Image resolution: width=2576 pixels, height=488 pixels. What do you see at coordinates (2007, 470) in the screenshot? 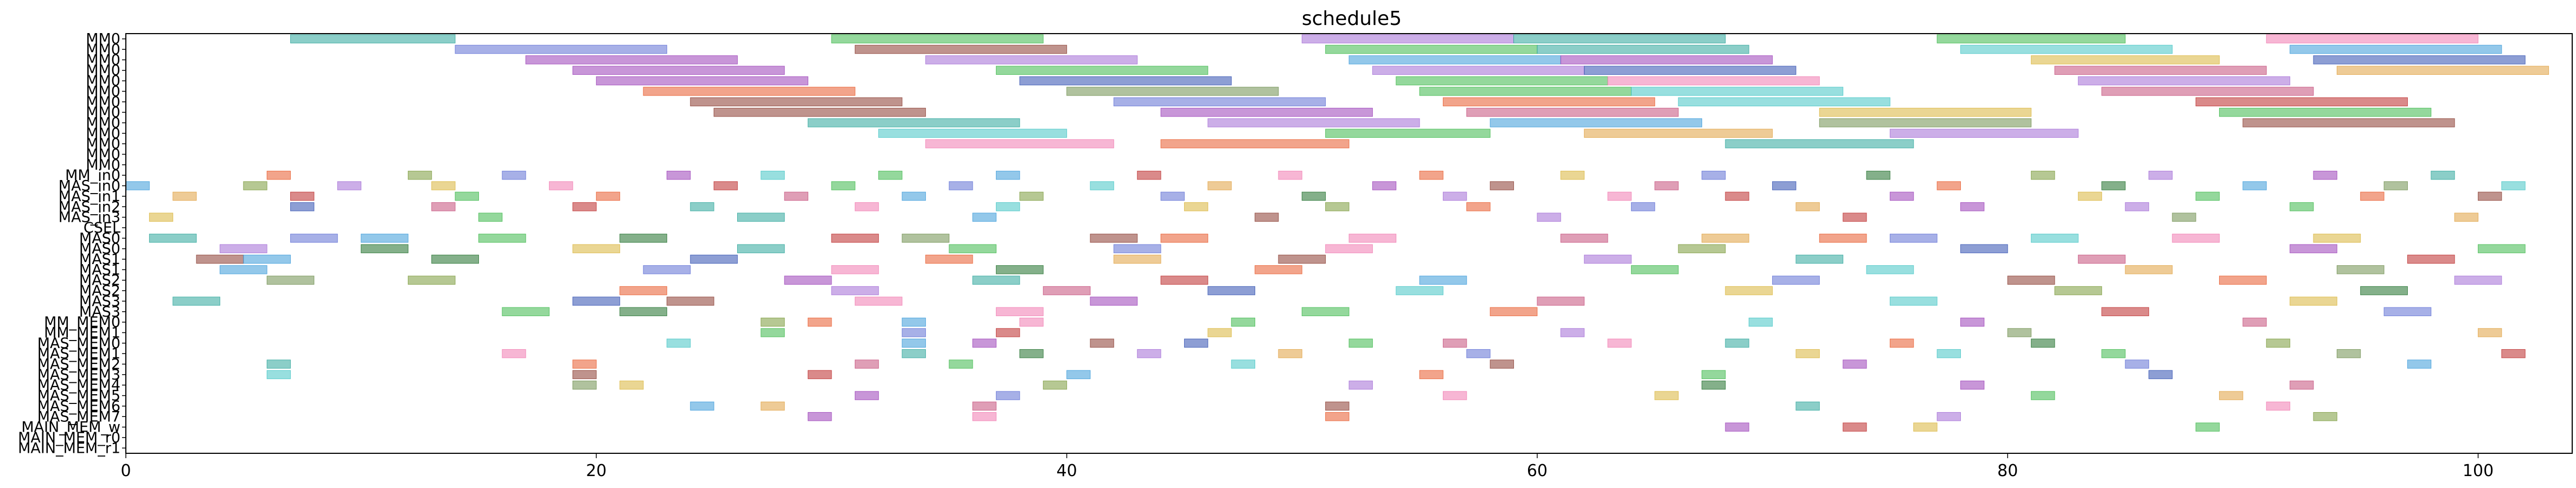
I see `x-tick-label: 80` at bounding box center [2007, 470].